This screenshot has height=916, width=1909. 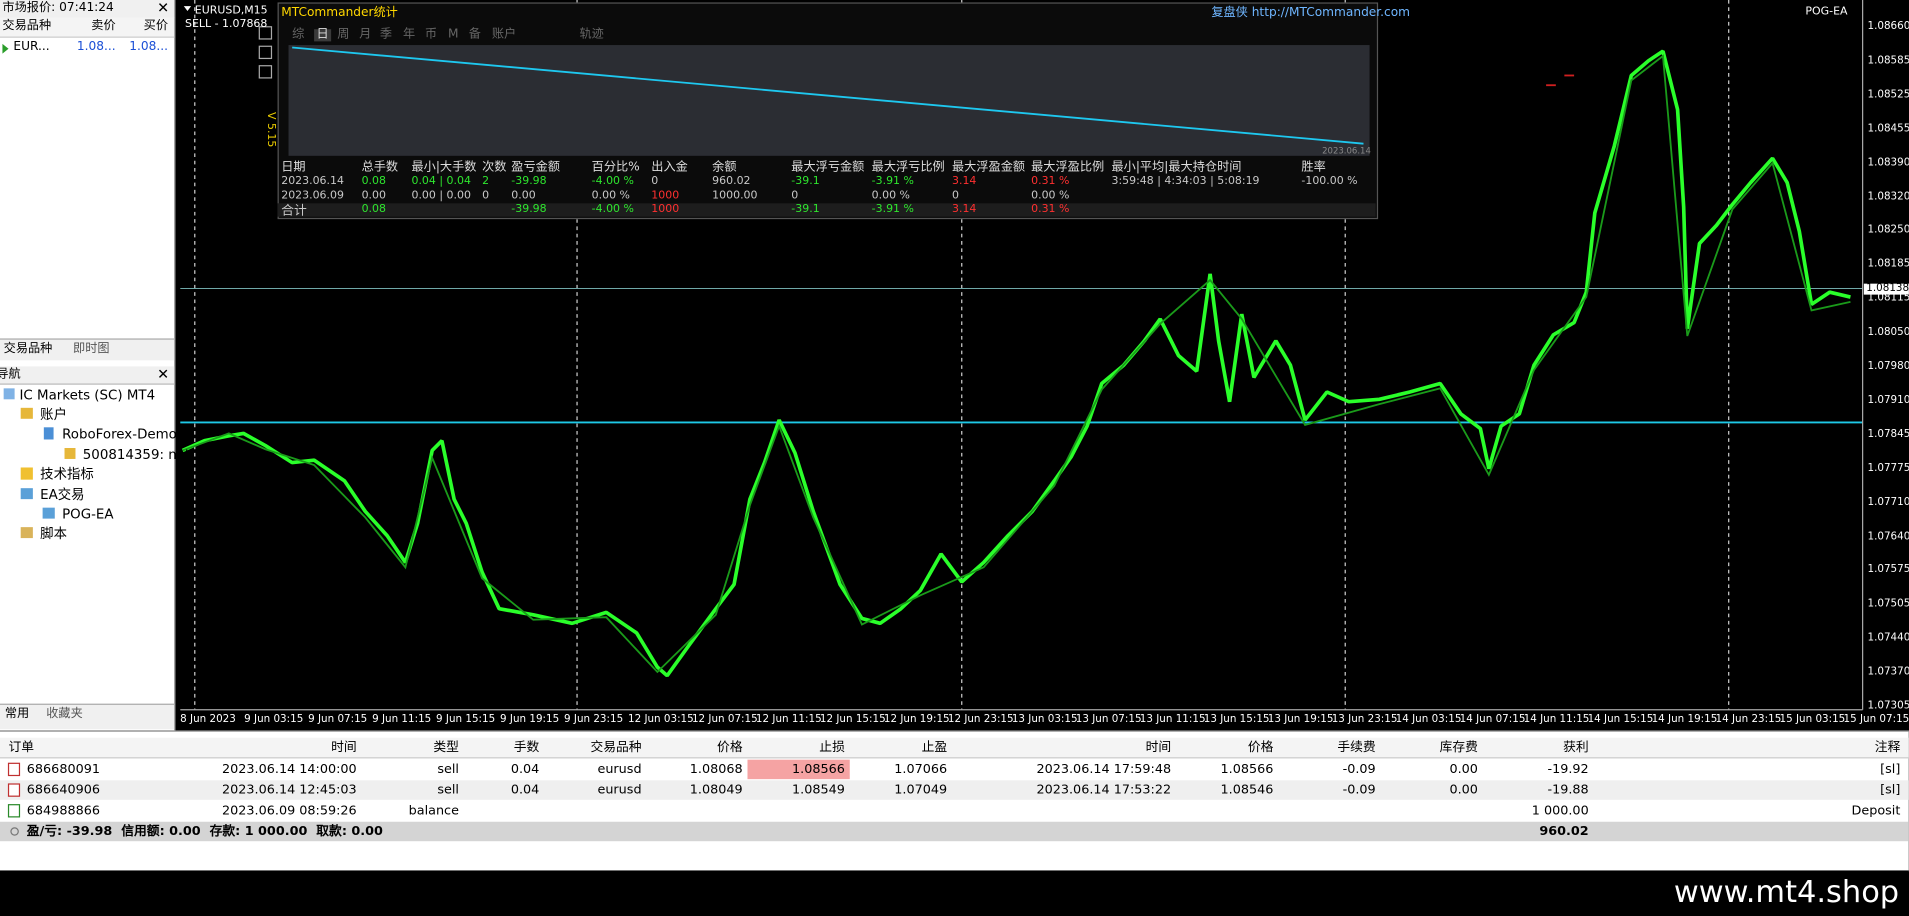 I want to click on stats-tab: 账户, so click(x=504, y=35).